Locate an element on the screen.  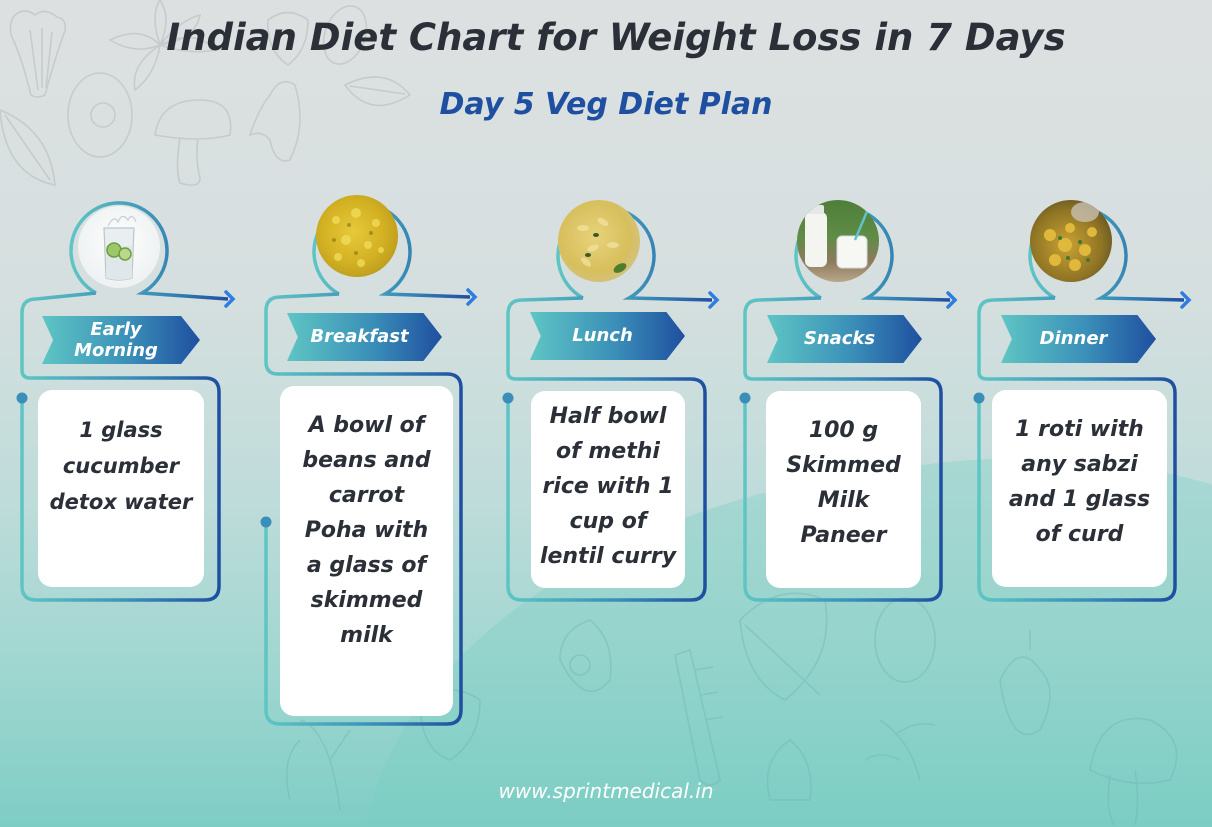
meal-label-ribbon: Dinner is located at coordinates (1078, 339).